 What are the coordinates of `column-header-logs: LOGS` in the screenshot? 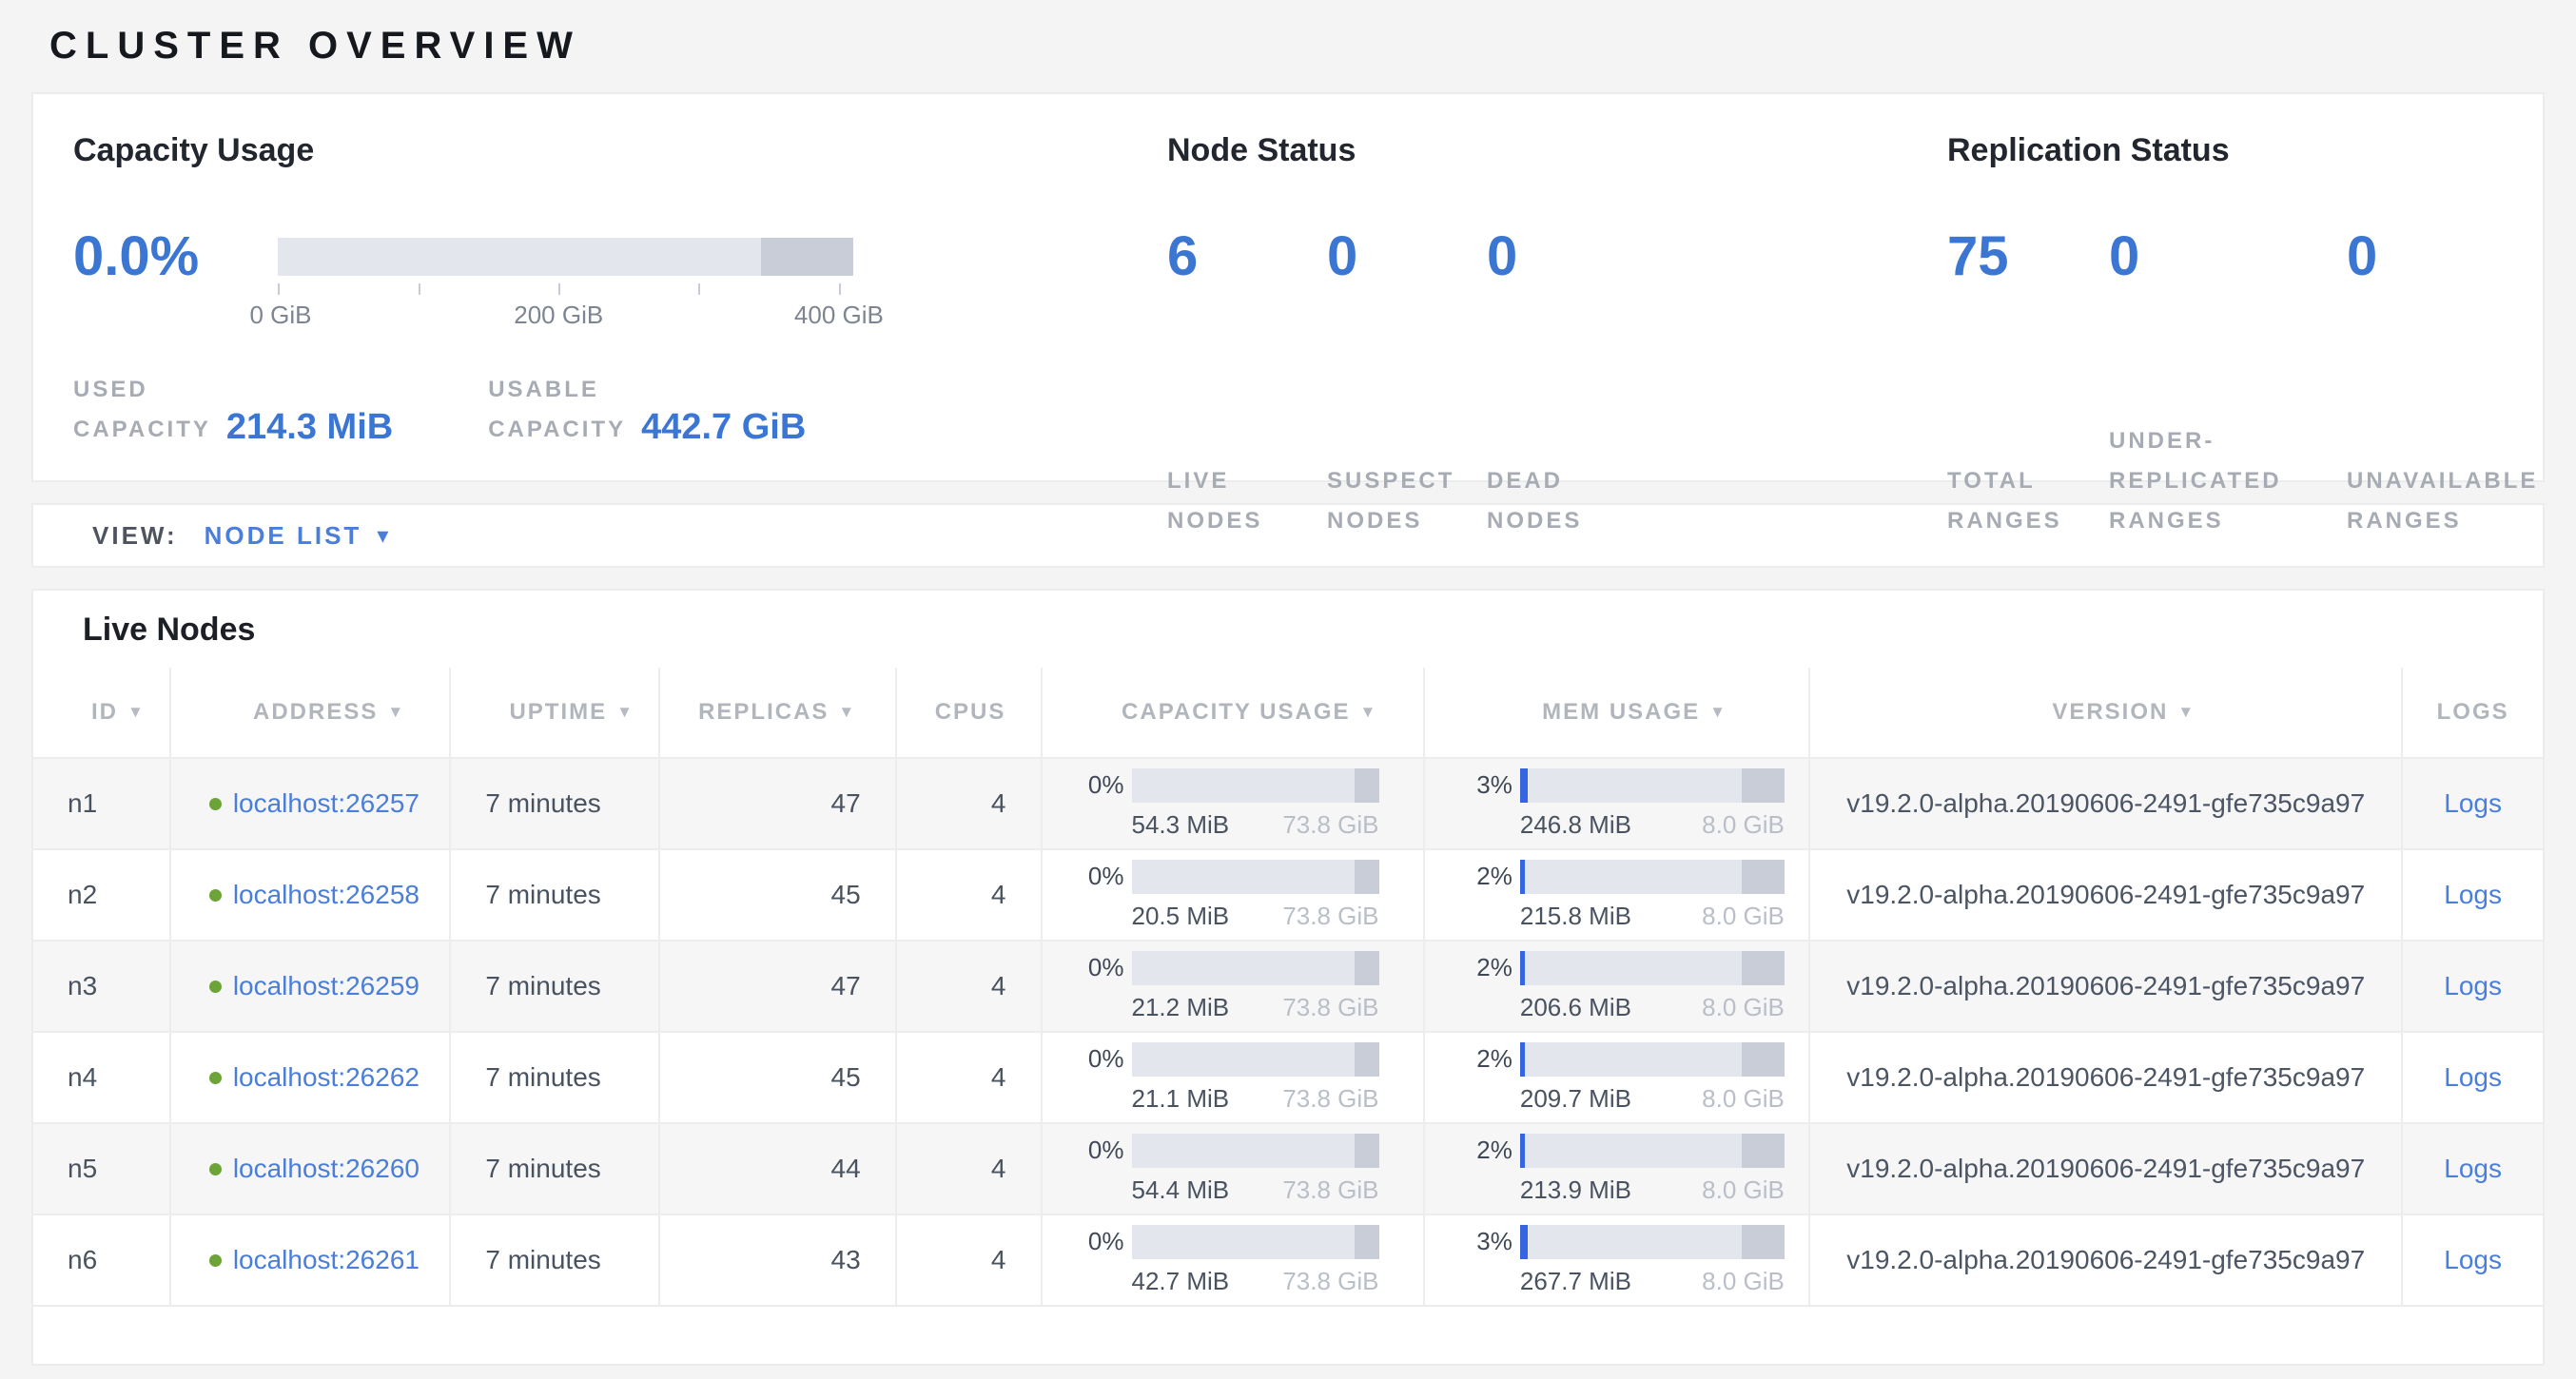 It's located at (2473, 712).